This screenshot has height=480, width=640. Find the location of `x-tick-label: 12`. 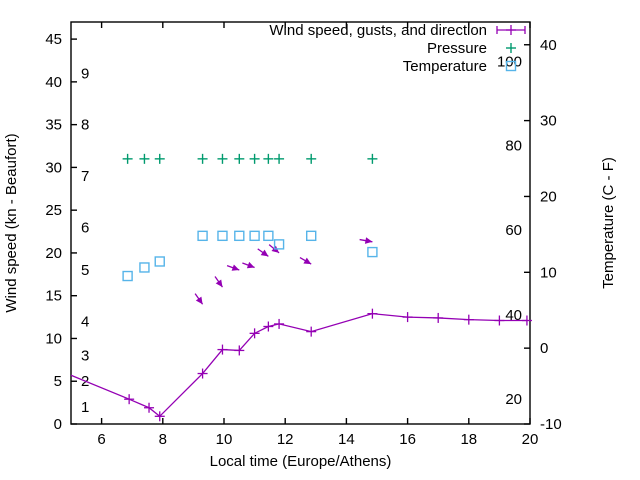

x-tick-label: 12 is located at coordinates (285, 439).